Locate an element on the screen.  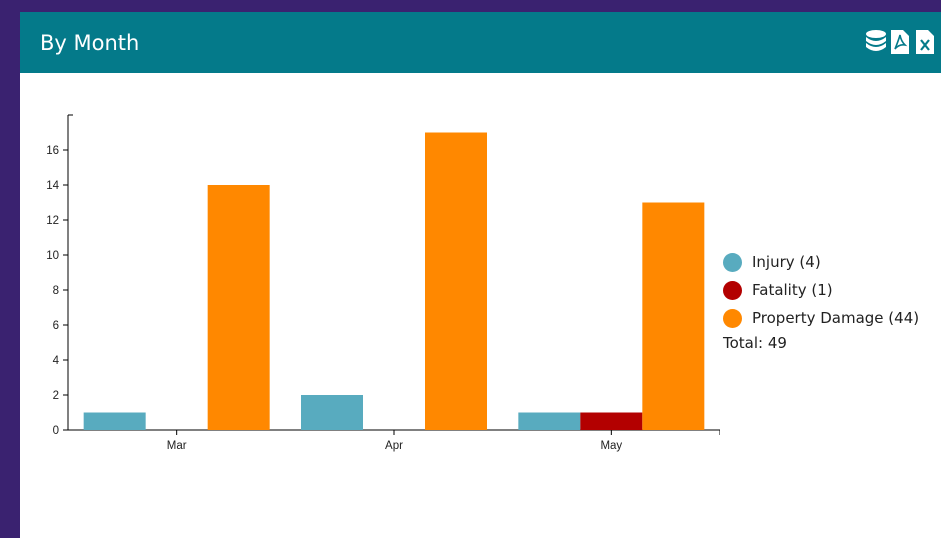
y-tick-label: 16 is located at coordinates (52, 151).